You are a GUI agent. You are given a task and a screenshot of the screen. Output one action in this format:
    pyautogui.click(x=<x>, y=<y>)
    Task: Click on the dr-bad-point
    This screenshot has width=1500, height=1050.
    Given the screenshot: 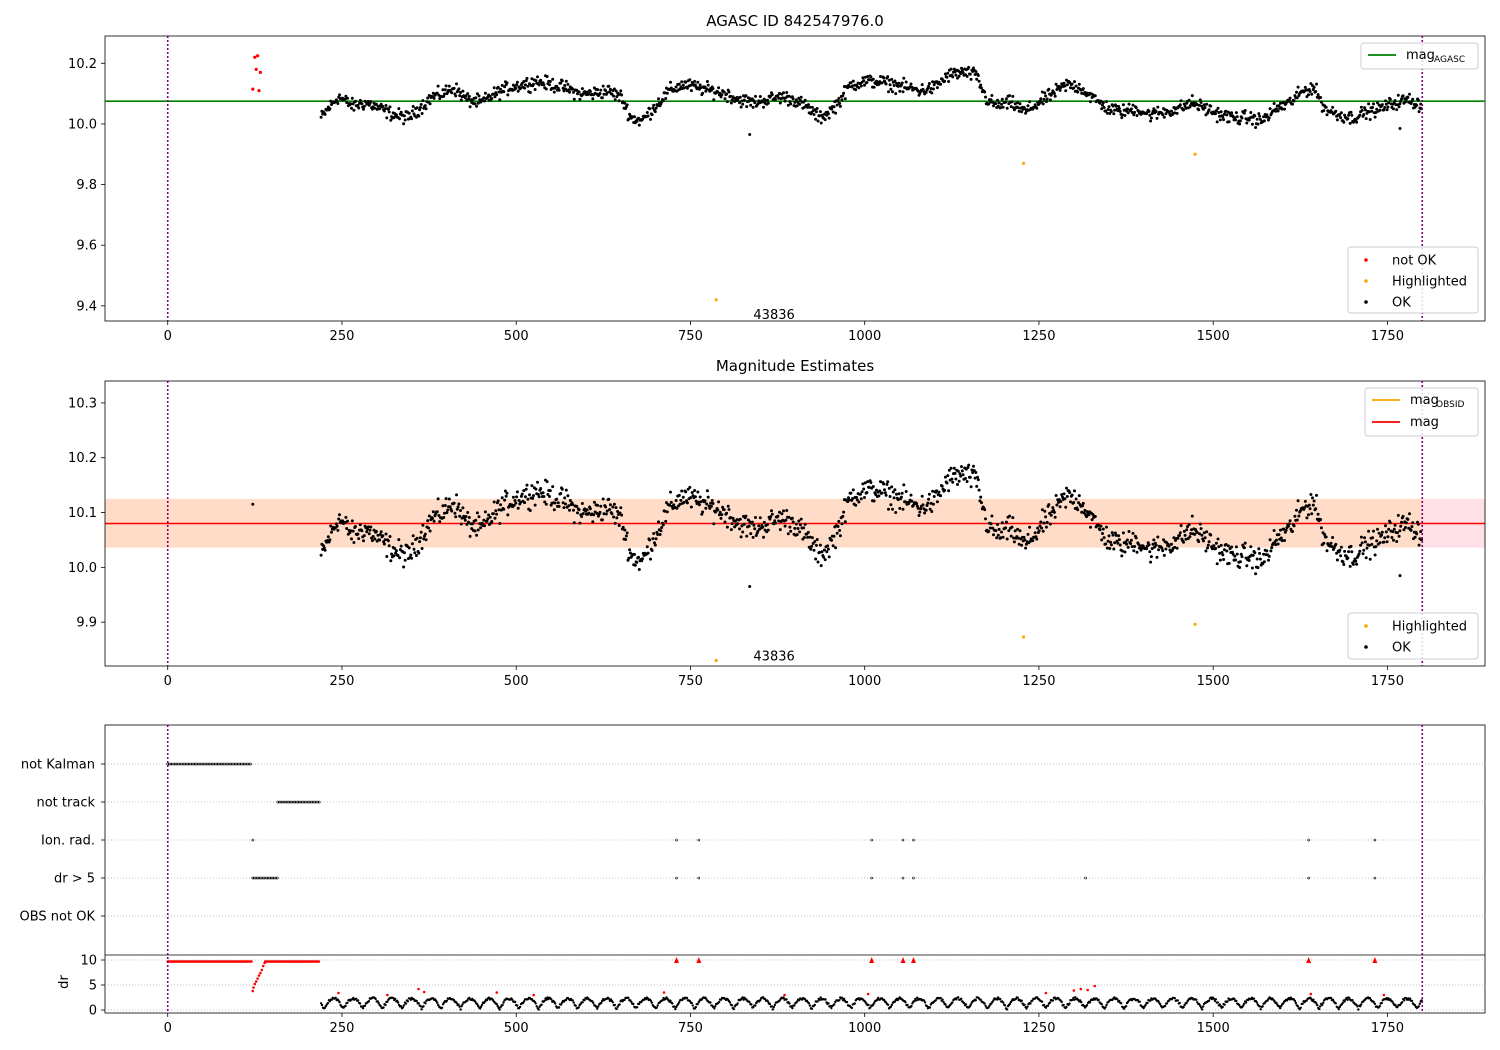 What is the action you would take?
    pyautogui.click(x=387, y=995)
    